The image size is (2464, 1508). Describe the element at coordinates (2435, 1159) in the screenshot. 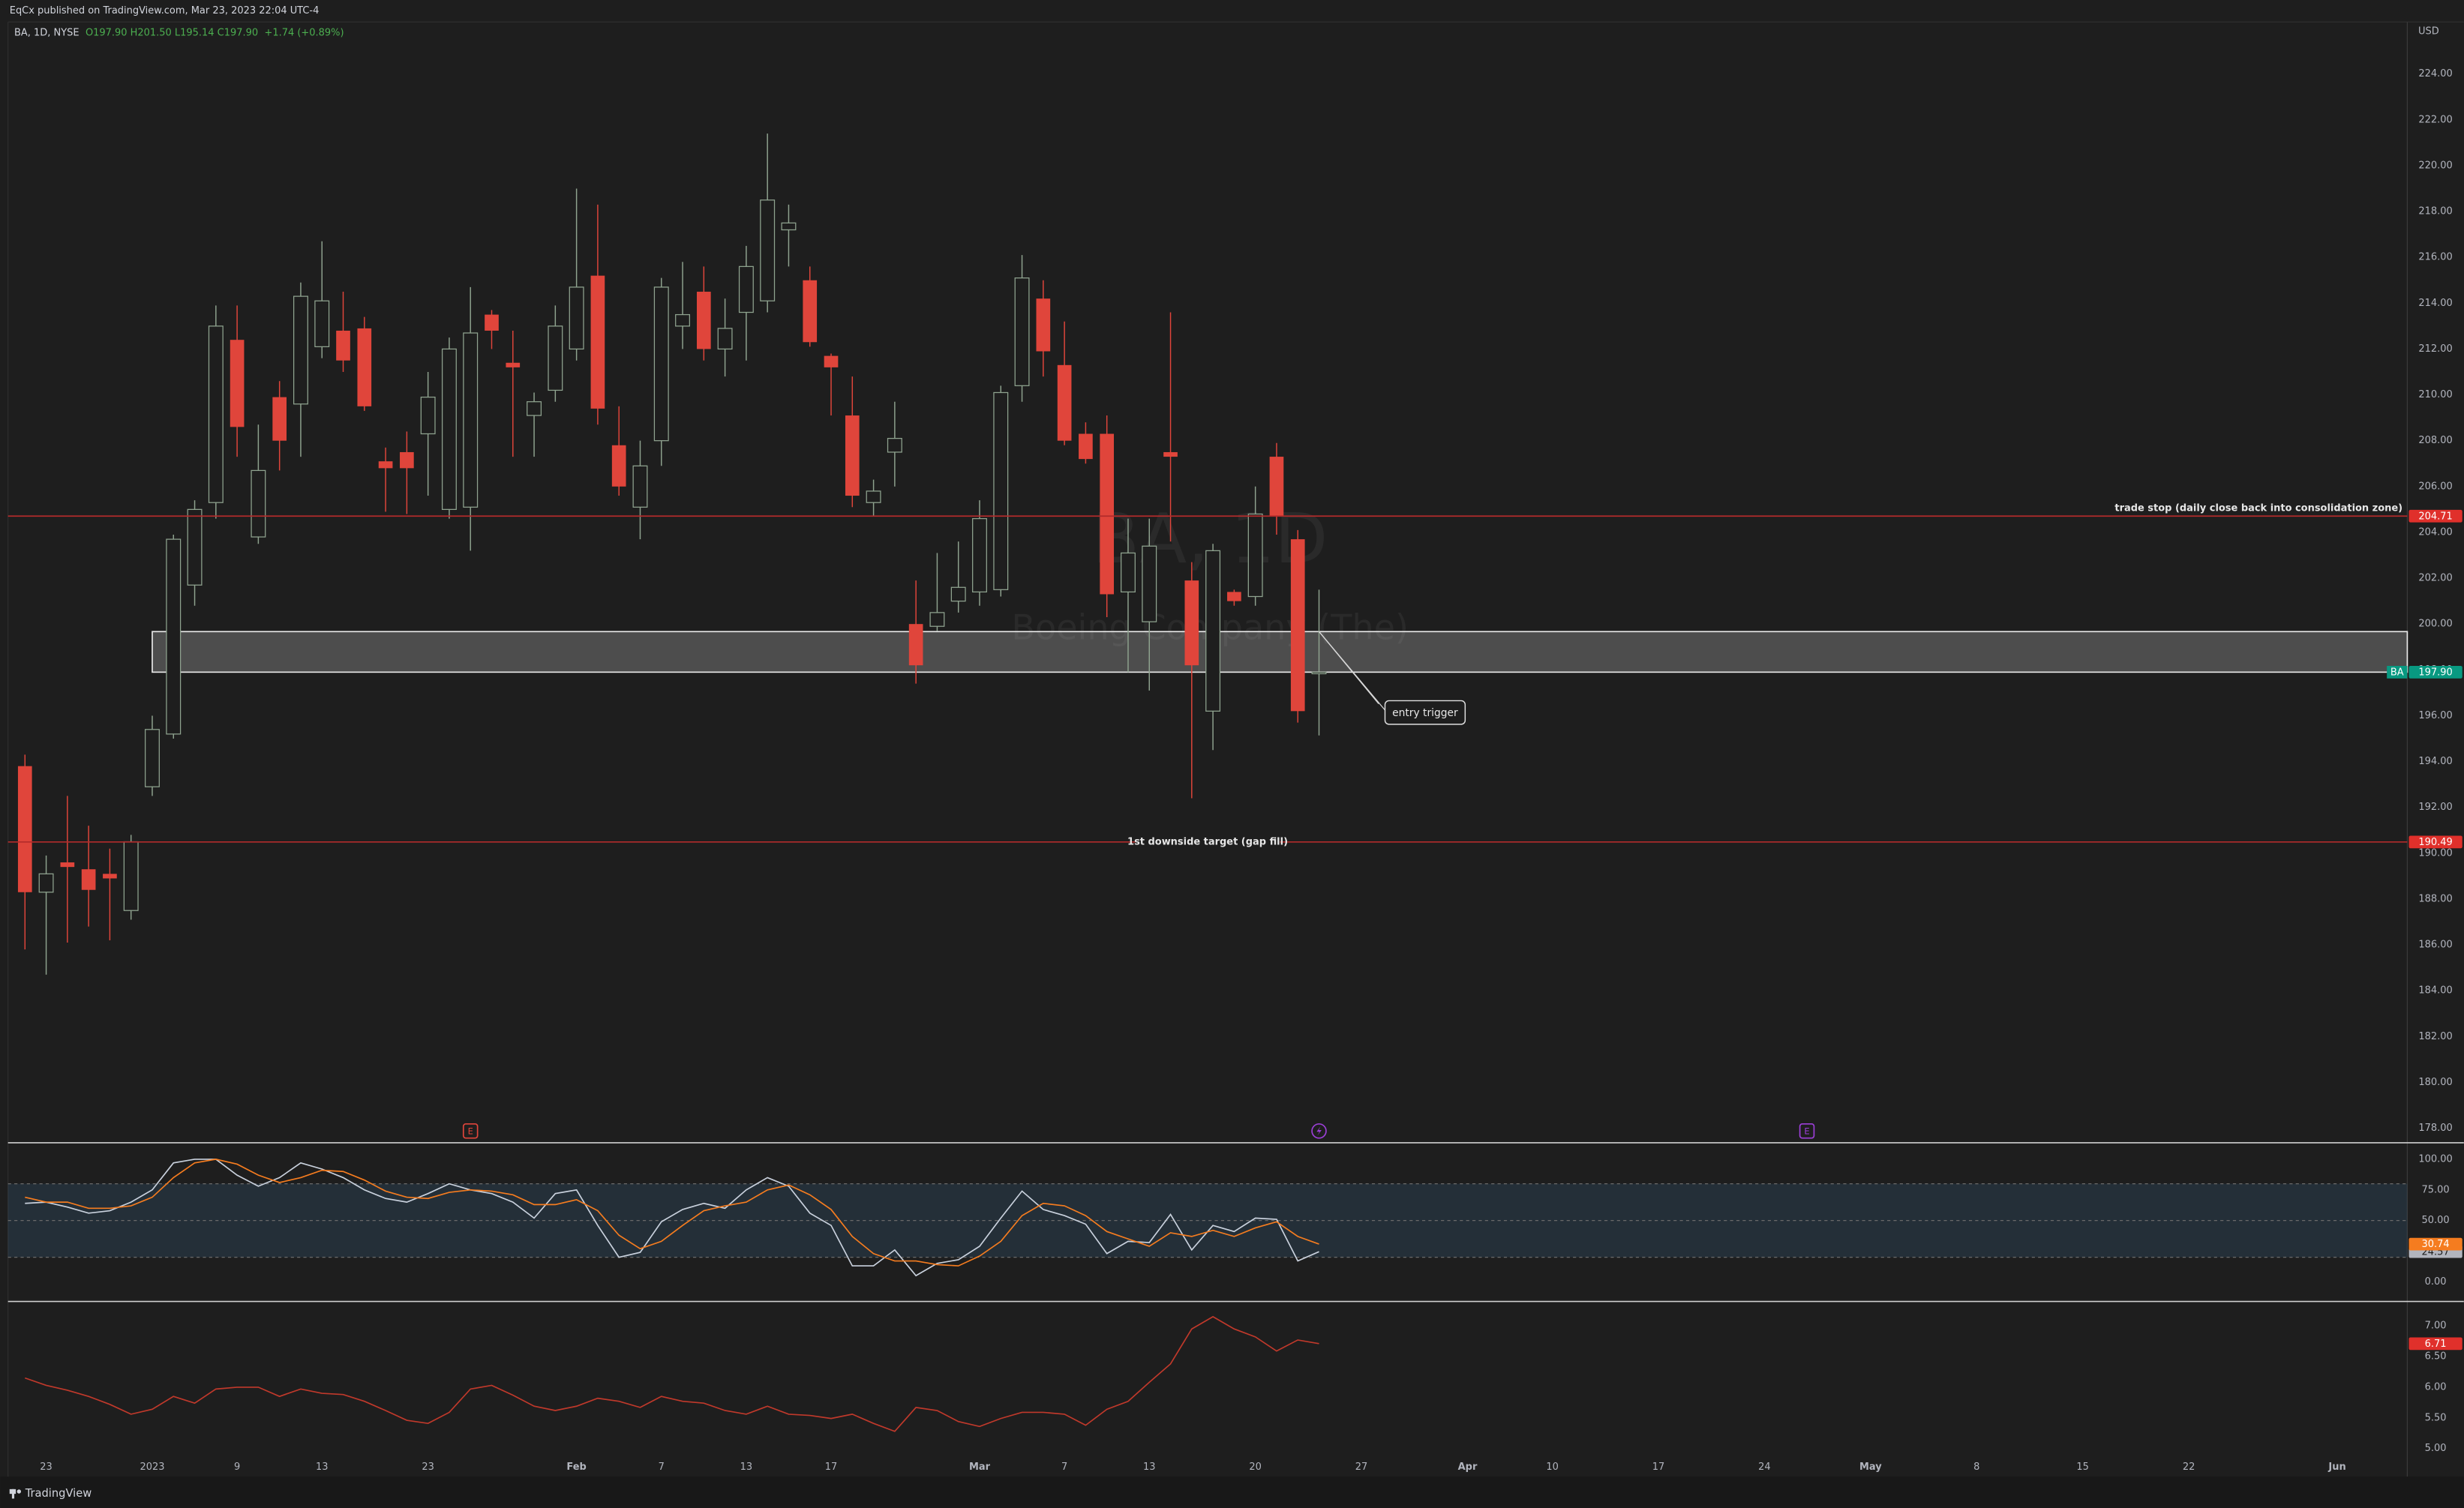

I see `y-tick-label: 100.00` at that location.